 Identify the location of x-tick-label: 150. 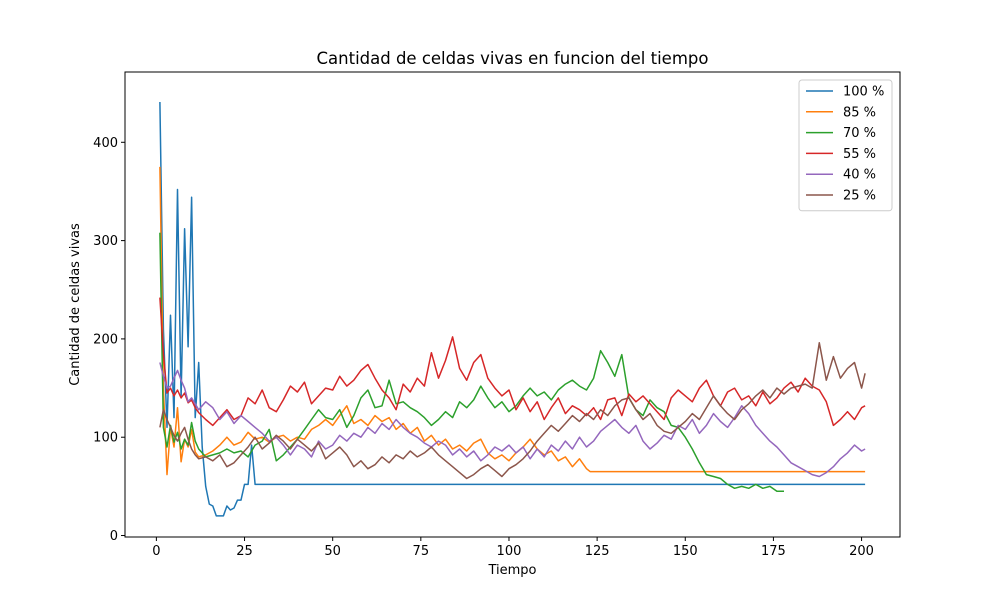
(685, 551).